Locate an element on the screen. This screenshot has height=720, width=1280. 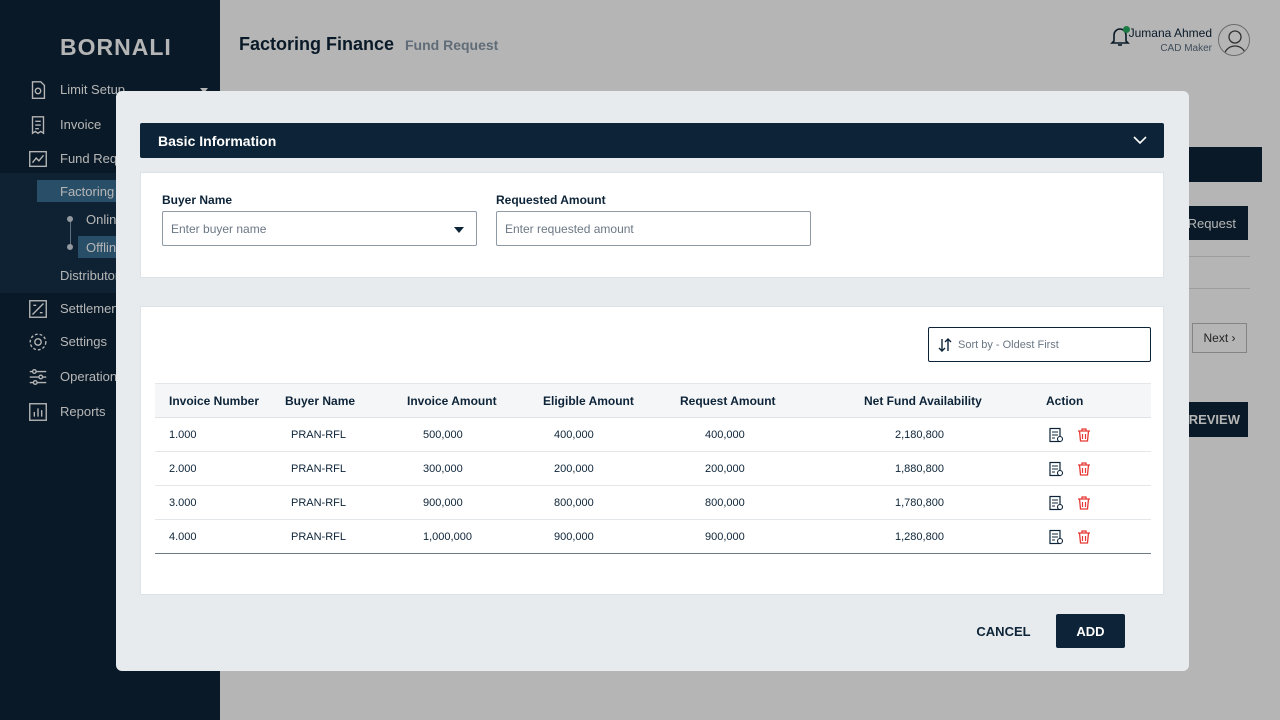
cell-request-amount: 900,000 is located at coordinates (725, 537).